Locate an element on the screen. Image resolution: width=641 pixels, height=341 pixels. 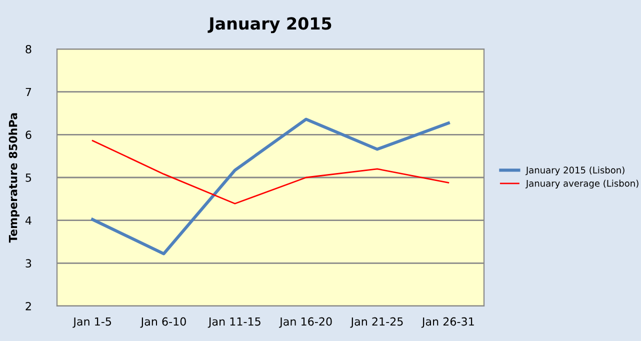
y-tick-label: 2 is located at coordinates (28, 306).